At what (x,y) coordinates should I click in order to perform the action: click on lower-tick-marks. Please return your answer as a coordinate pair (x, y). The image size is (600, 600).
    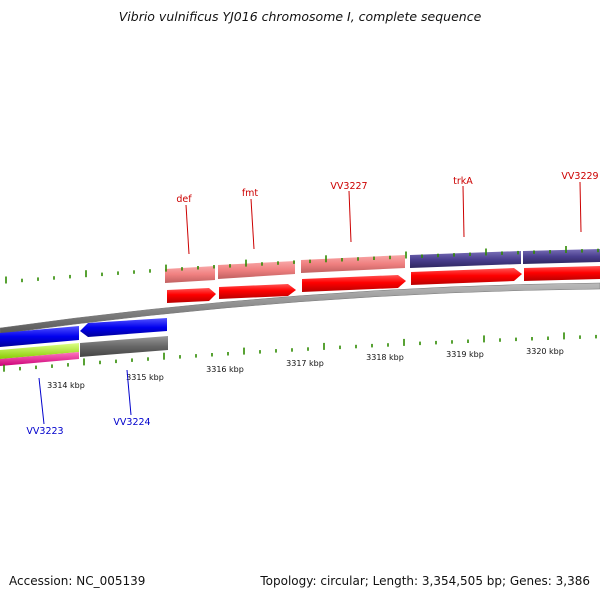
    Looking at the image, I should click on (300, 352).